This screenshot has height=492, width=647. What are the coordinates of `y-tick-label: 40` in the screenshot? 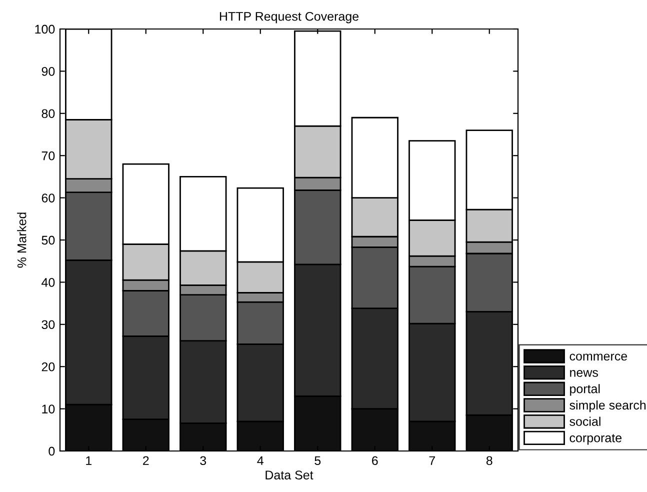 It's located at (48, 282).